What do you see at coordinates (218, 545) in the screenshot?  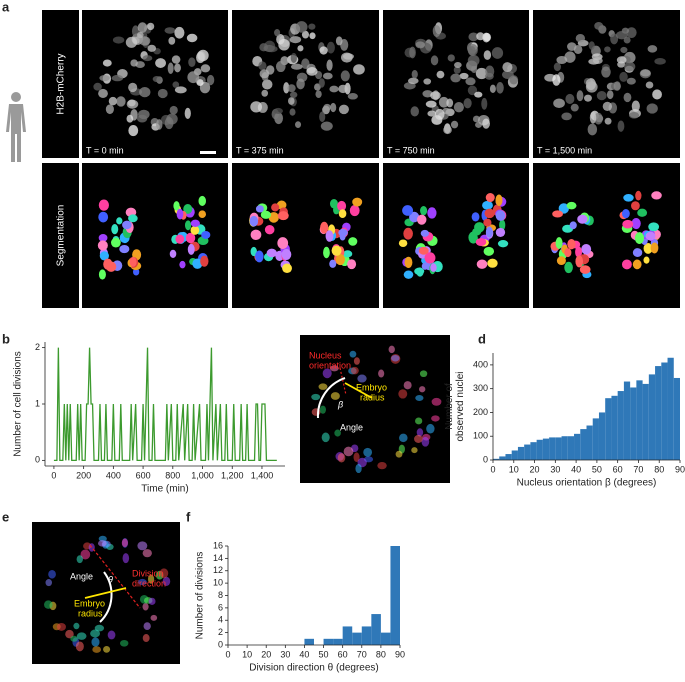 I see `y-tick-label: 16` at bounding box center [218, 545].